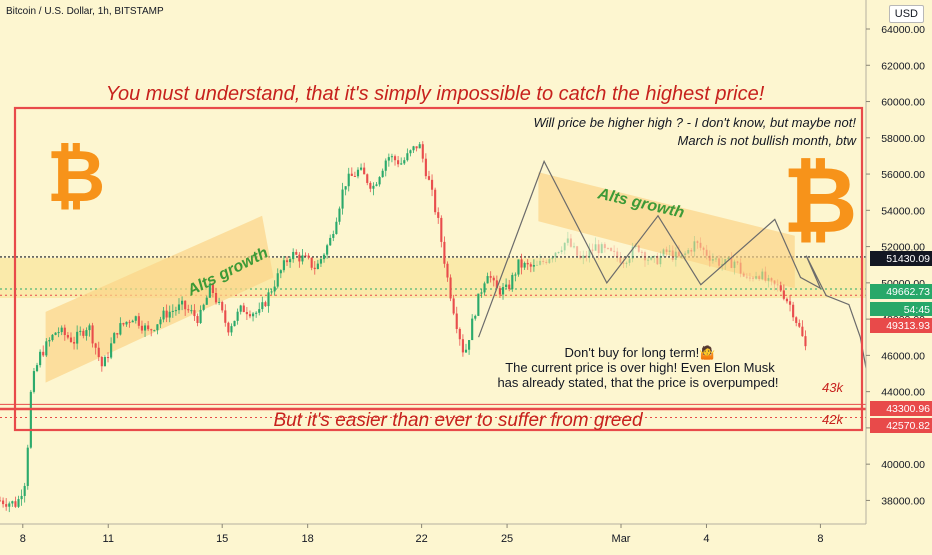 The height and width of the screenshot is (555, 932). I want to click on price-tick-label: 62000.00, so click(903, 66).